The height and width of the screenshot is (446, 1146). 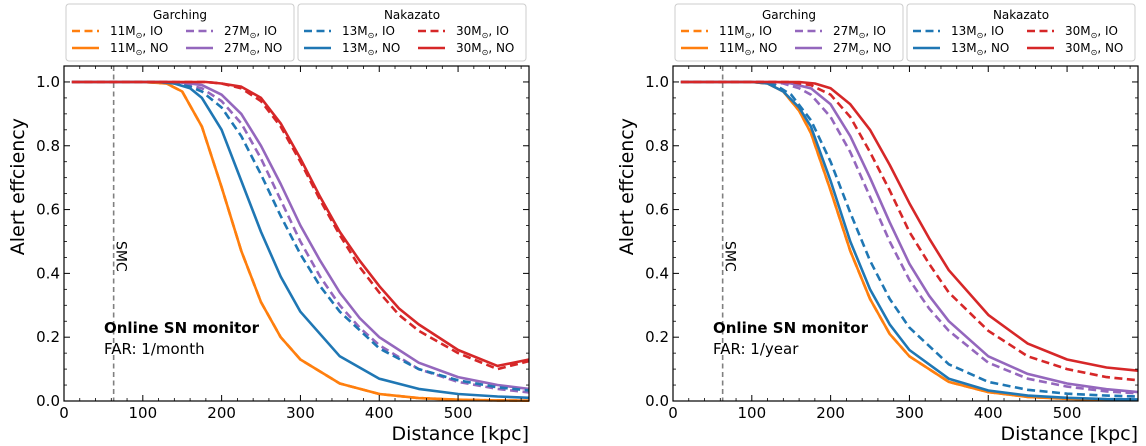 I want to click on annotation-subtitle: FAR: 1/year, so click(x=756, y=349).